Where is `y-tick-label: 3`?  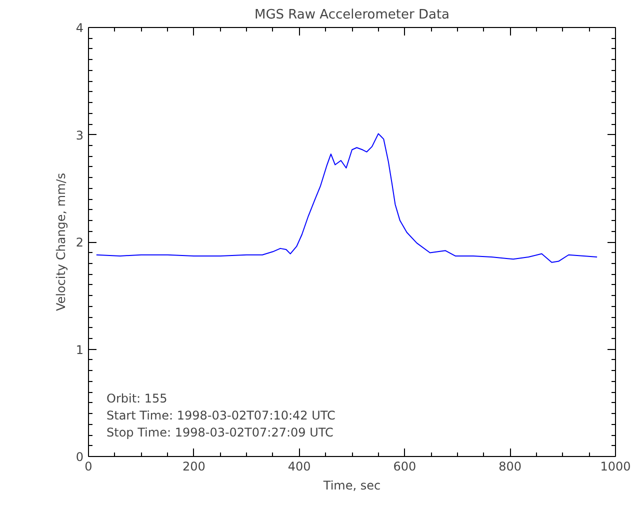
y-tick-label: 3 is located at coordinates (80, 135).